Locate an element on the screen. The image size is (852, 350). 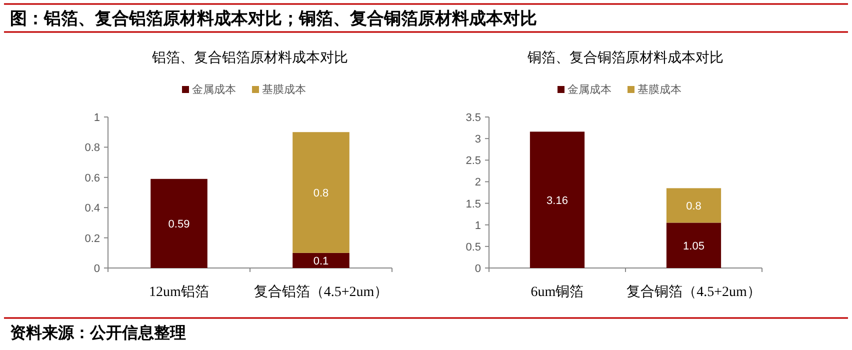
y-tick-label: 3 is located at coordinates (477, 140).